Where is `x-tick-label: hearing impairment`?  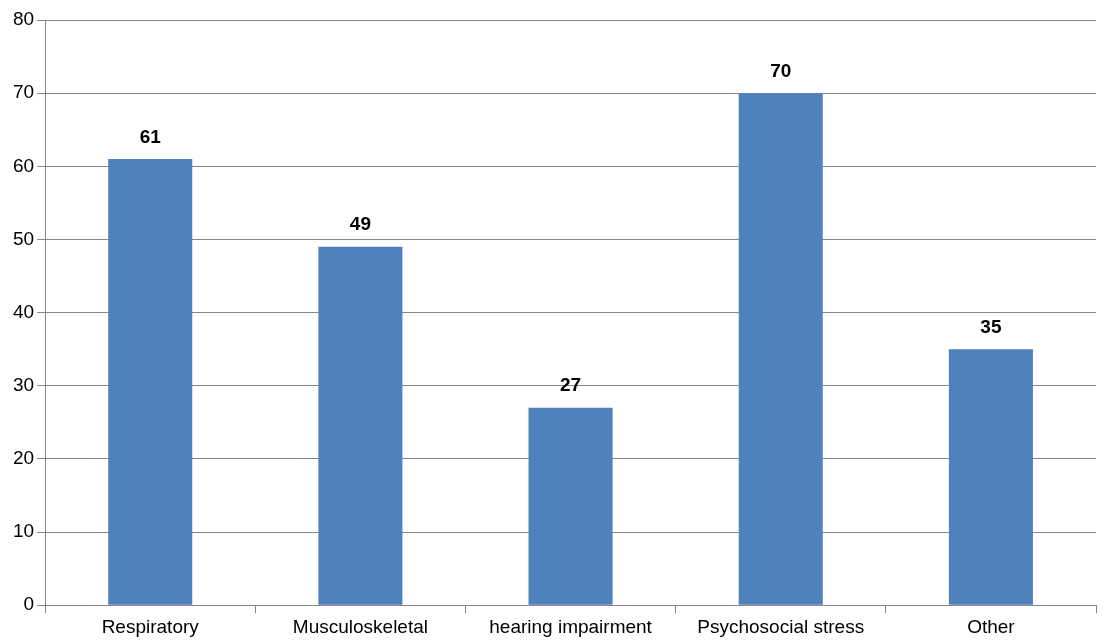
x-tick-label: hearing impairment is located at coordinates (571, 626).